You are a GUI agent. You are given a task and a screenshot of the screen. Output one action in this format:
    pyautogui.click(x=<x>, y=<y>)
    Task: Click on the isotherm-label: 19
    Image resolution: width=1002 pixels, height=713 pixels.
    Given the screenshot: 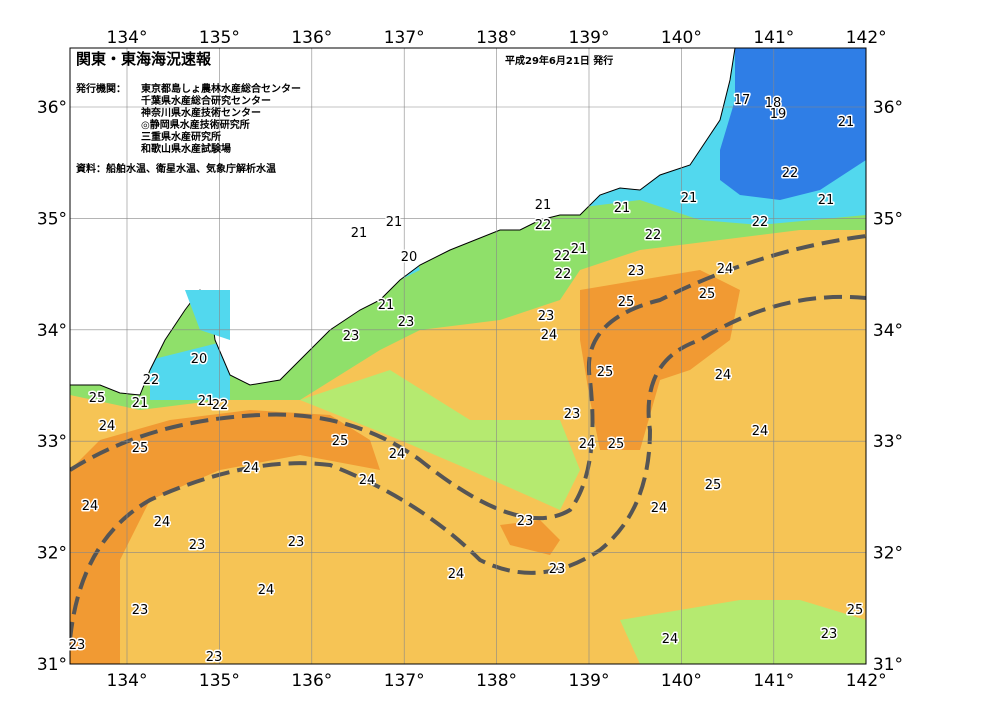 What is the action you would take?
    pyautogui.click(x=778, y=114)
    